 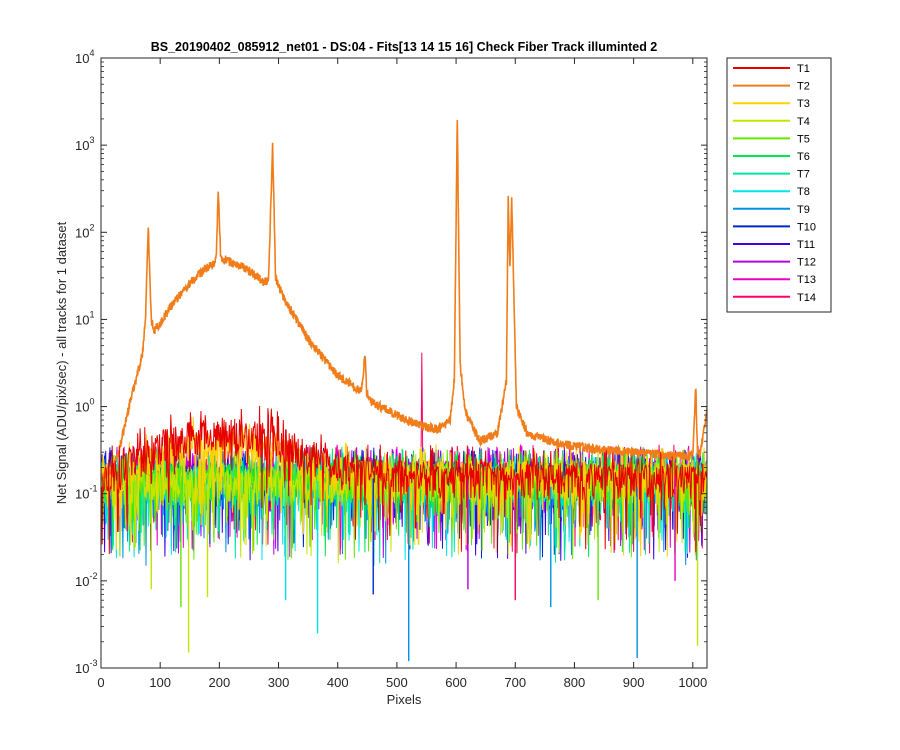 What do you see at coordinates (803, 104) in the screenshot?
I see `legend-label: T3` at bounding box center [803, 104].